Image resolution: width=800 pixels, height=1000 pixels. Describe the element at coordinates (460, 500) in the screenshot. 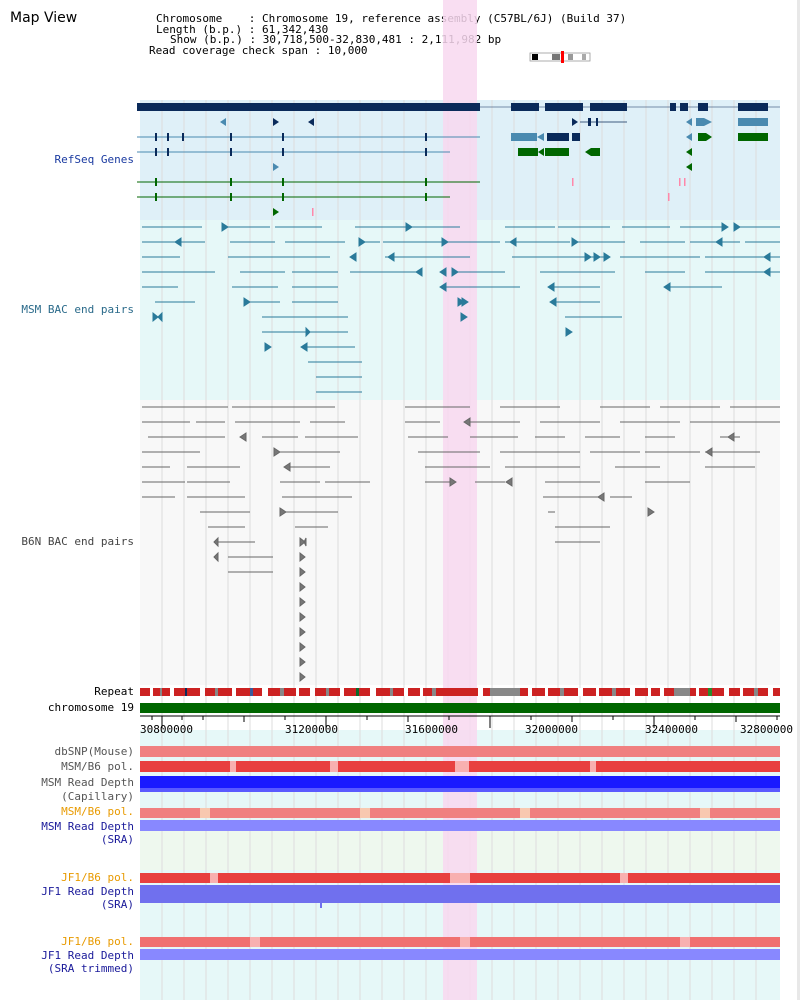

I see `highlight-region` at that location.